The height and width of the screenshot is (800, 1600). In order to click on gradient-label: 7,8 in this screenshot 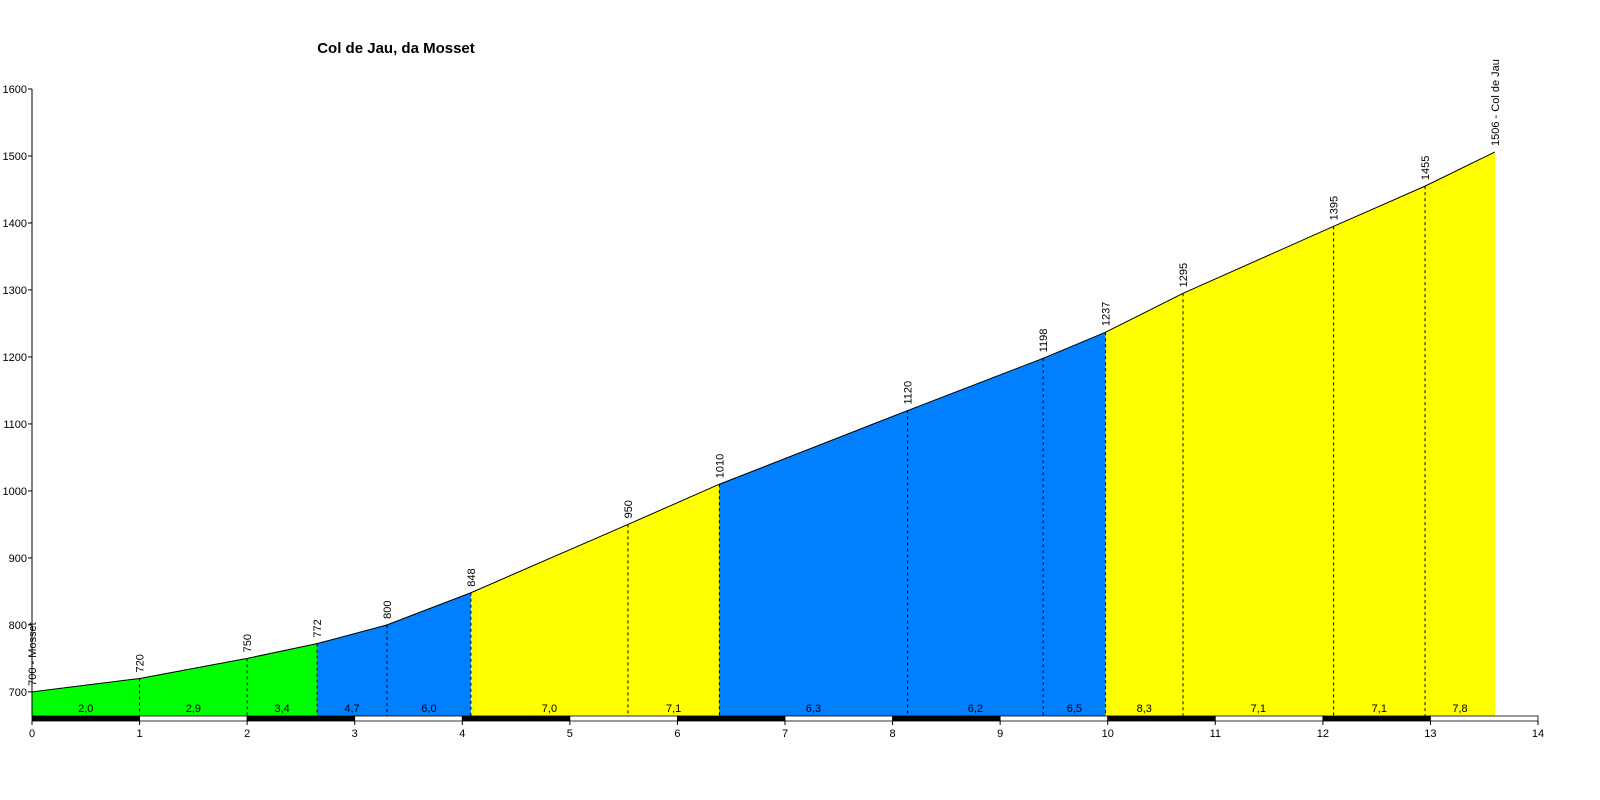, I will do `click(1459, 709)`.